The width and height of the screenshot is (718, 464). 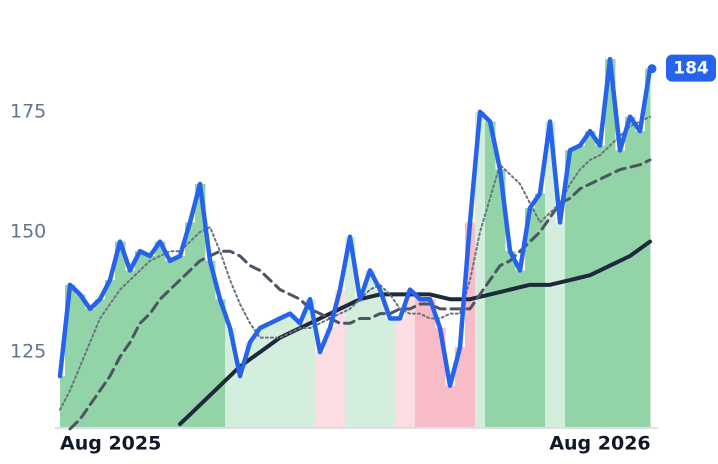 I want to click on x-tick-label: Aug 2025, so click(x=110, y=444).